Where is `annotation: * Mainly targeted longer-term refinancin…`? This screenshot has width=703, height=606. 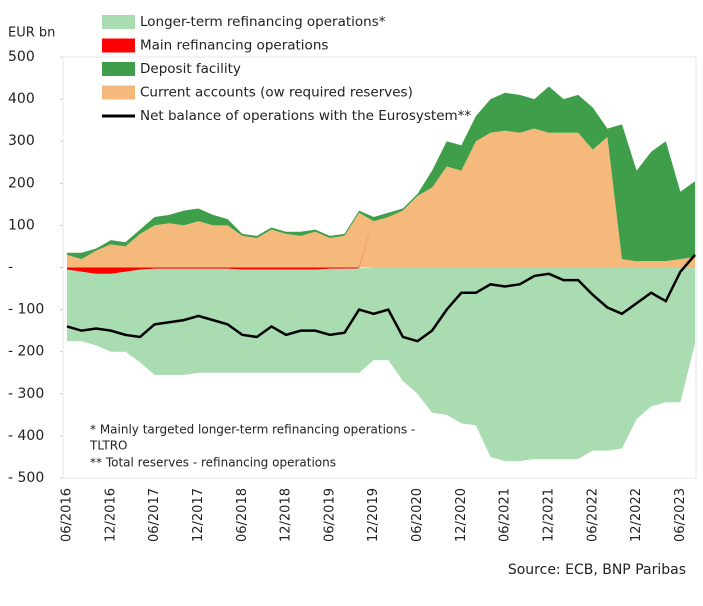
annotation: * Mainly targeted longer-term refinancin… is located at coordinates (252, 430).